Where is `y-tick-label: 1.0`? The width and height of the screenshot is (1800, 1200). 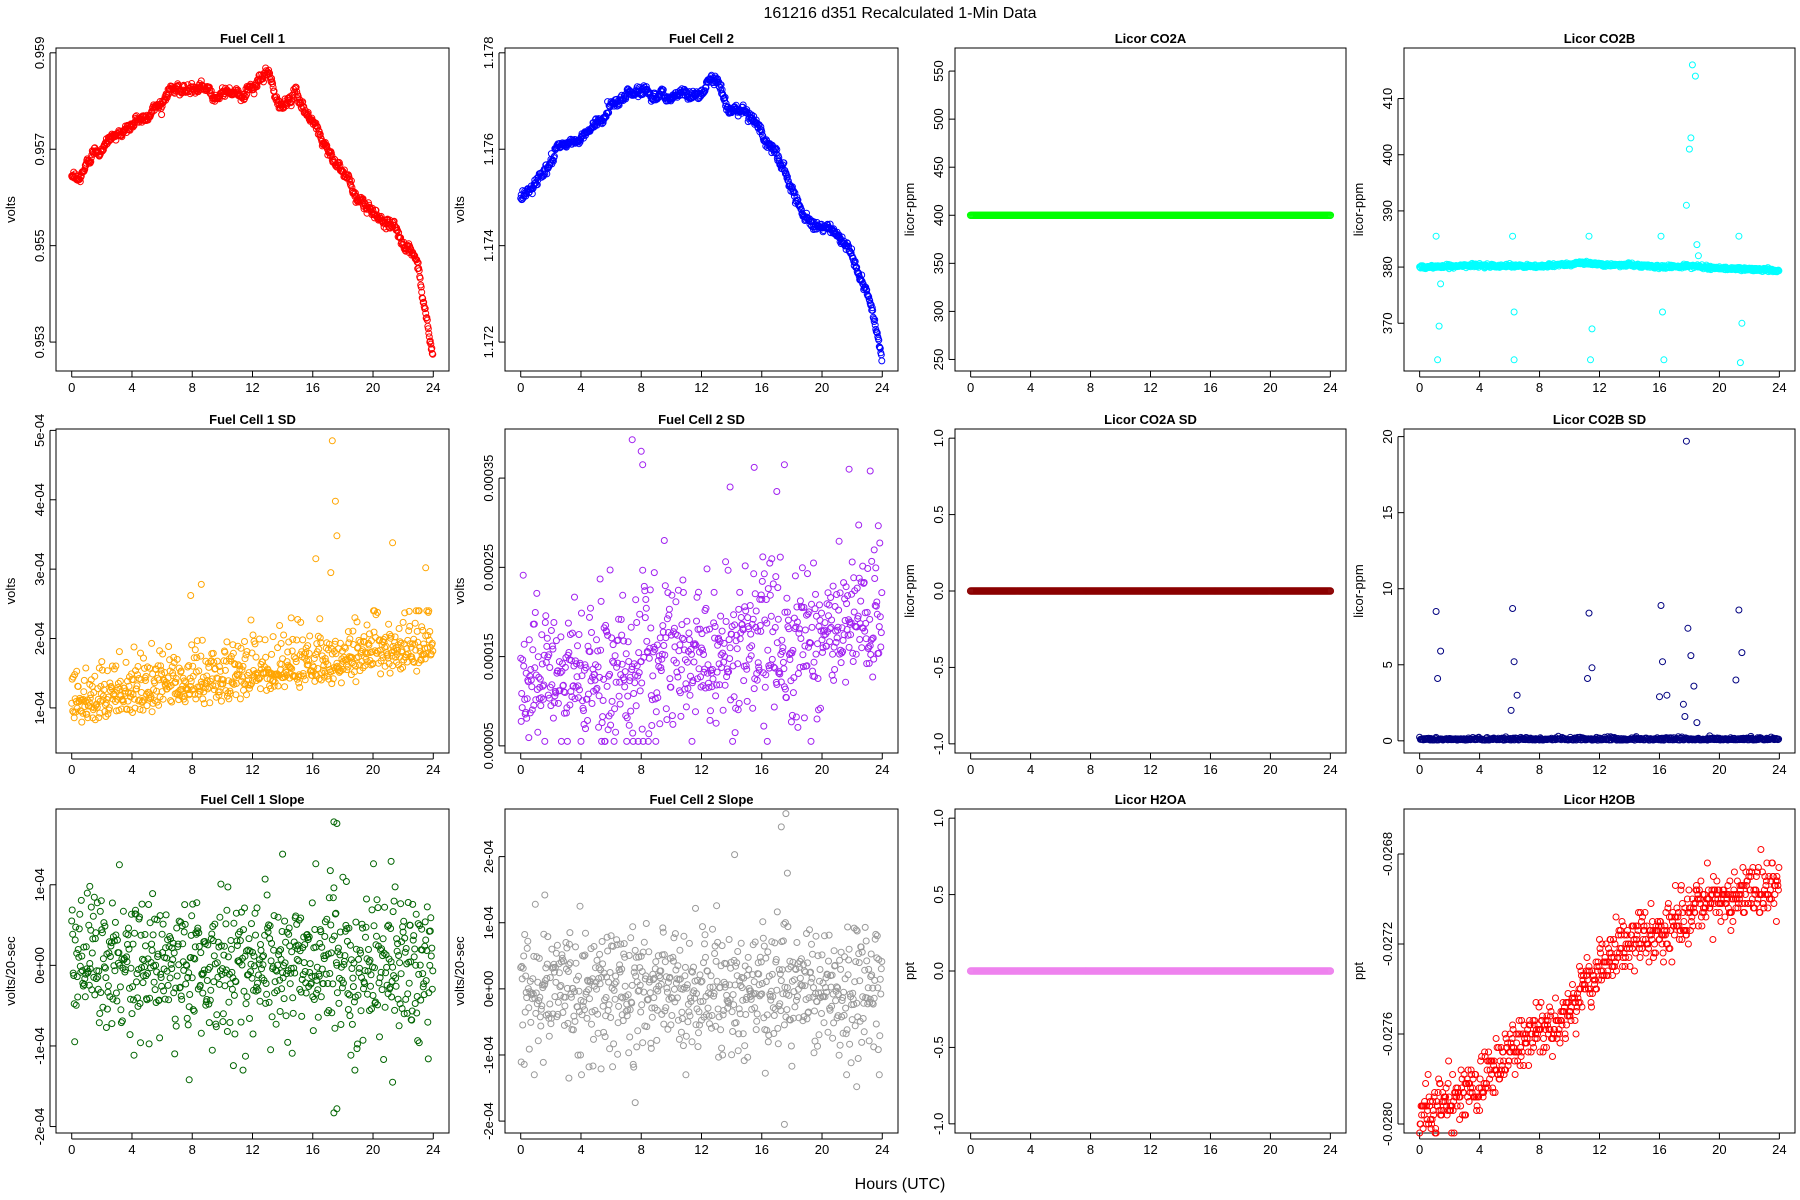
y-tick-label: 1.0 is located at coordinates (938, 438).